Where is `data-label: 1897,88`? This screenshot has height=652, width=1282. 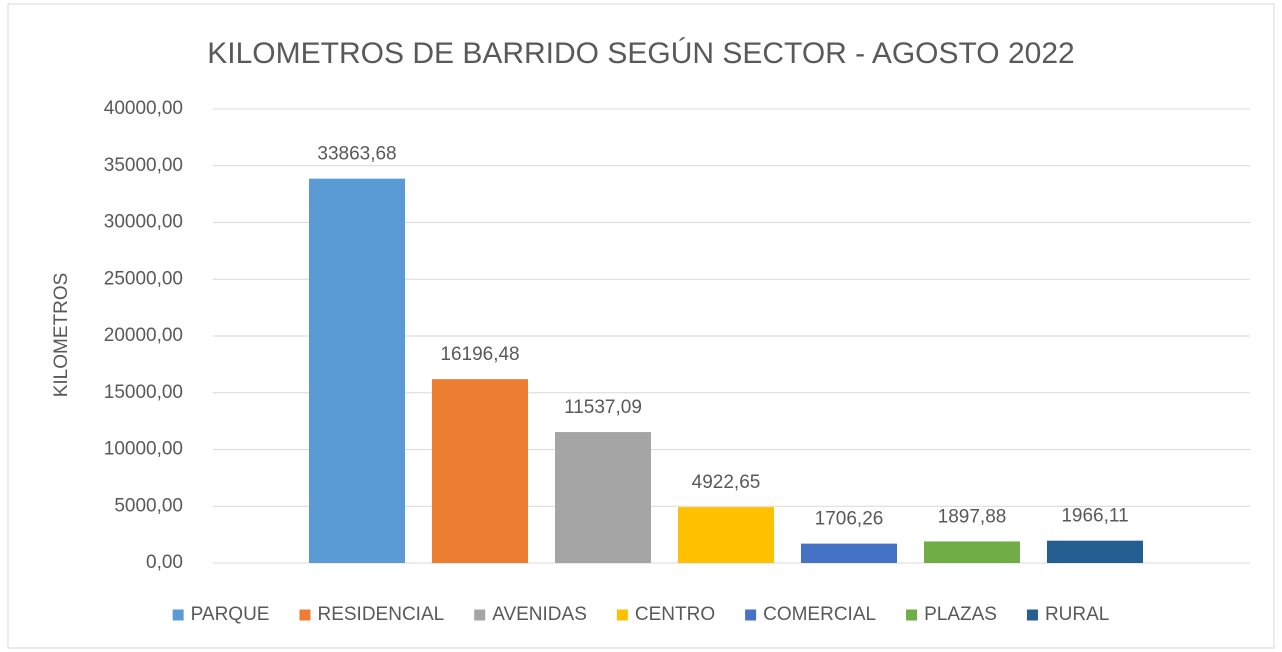 data-label: 1897,88 is located at coordinates (972, 516).